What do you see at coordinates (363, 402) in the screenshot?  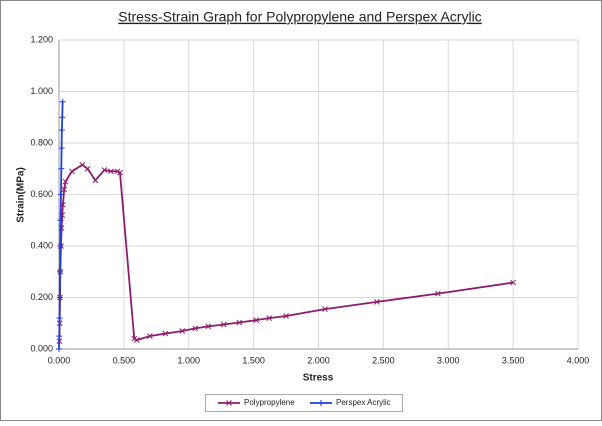 I see `legend-label: Perspex Acrylic` at bounding box center [363, 402].